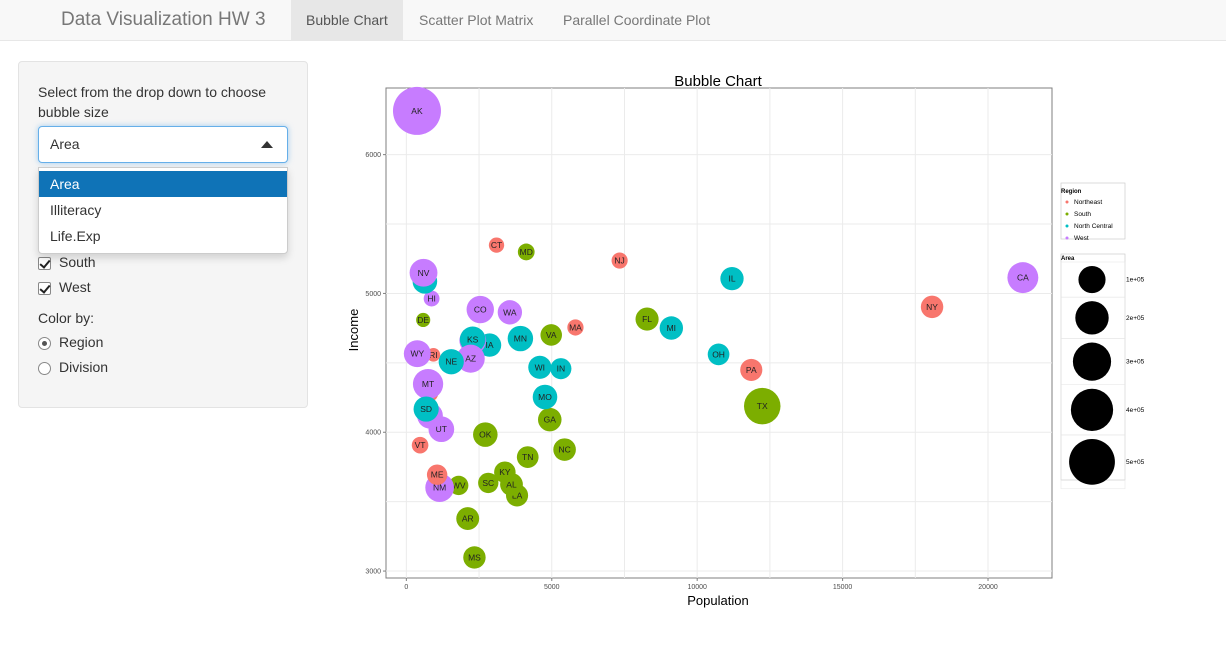 The image size is (1226, 660). Describe the element at coordinates (717, 600) in the screenshot. I see `x-axis-label: Population` at that location.